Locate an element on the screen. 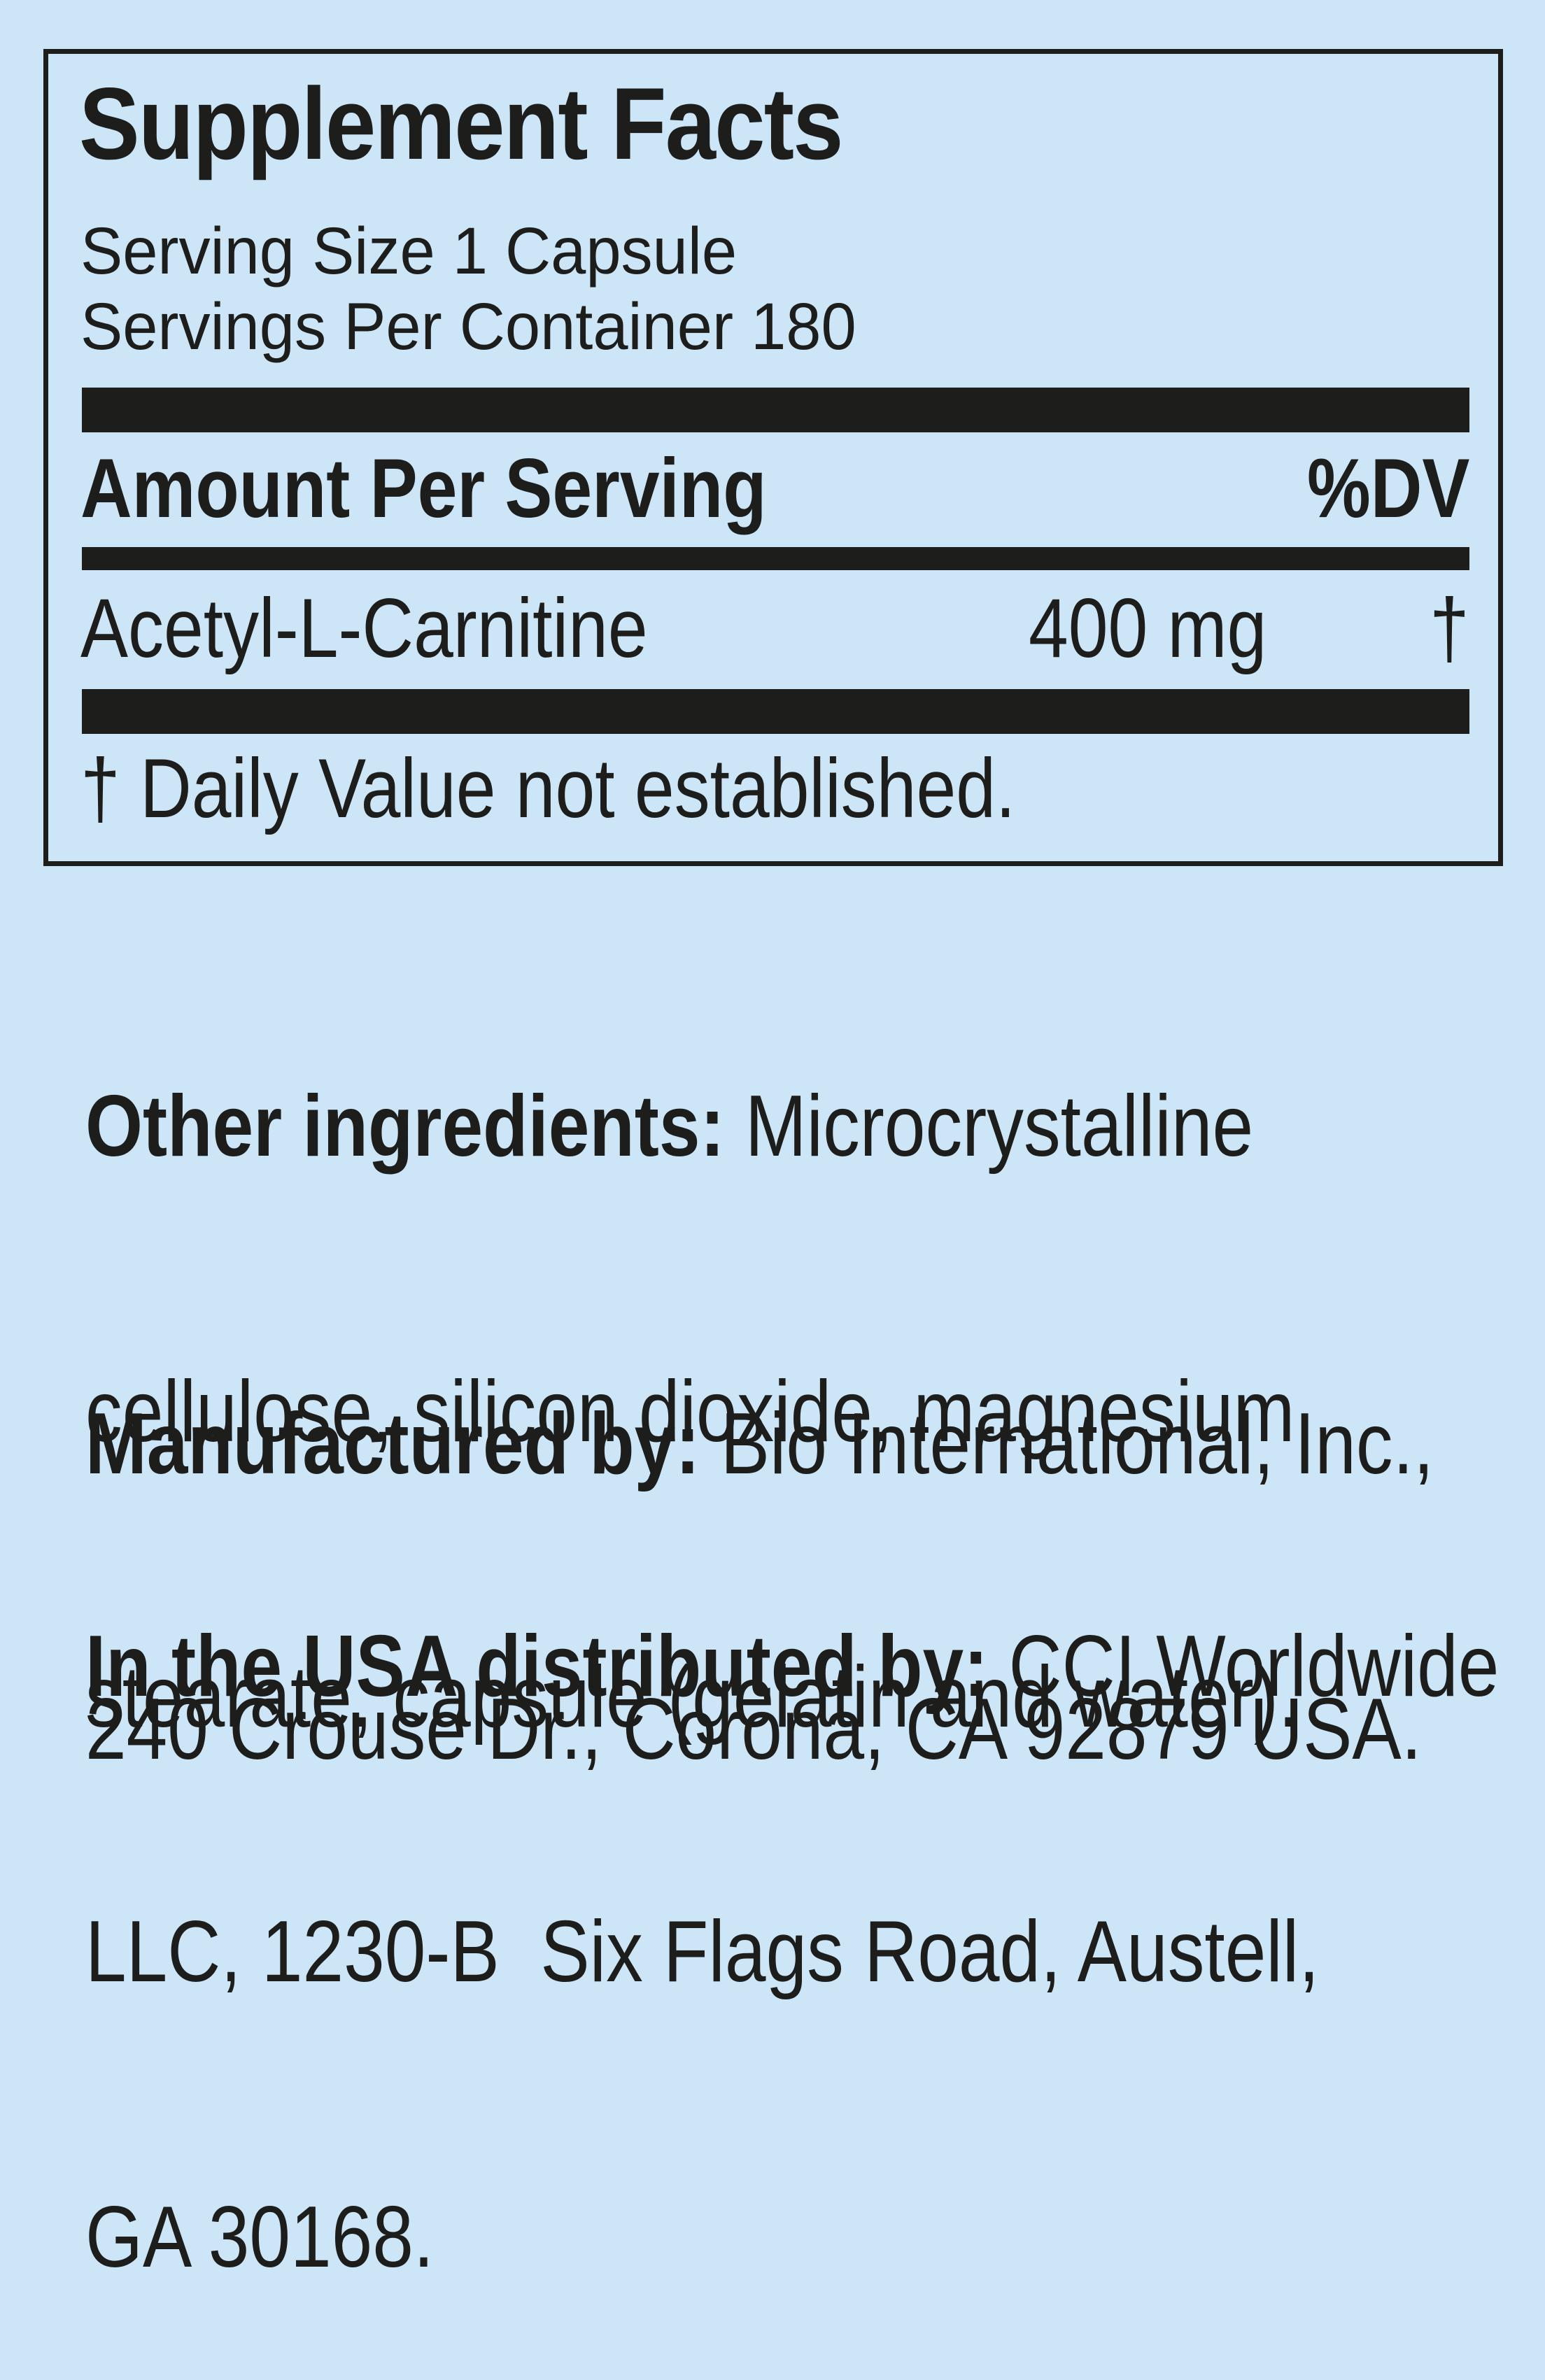 Image resolution: width=1545 pixels, height=2380 pixels. daily-value-footnote: † Daily Value not established. is located at coordinates (548, 788).